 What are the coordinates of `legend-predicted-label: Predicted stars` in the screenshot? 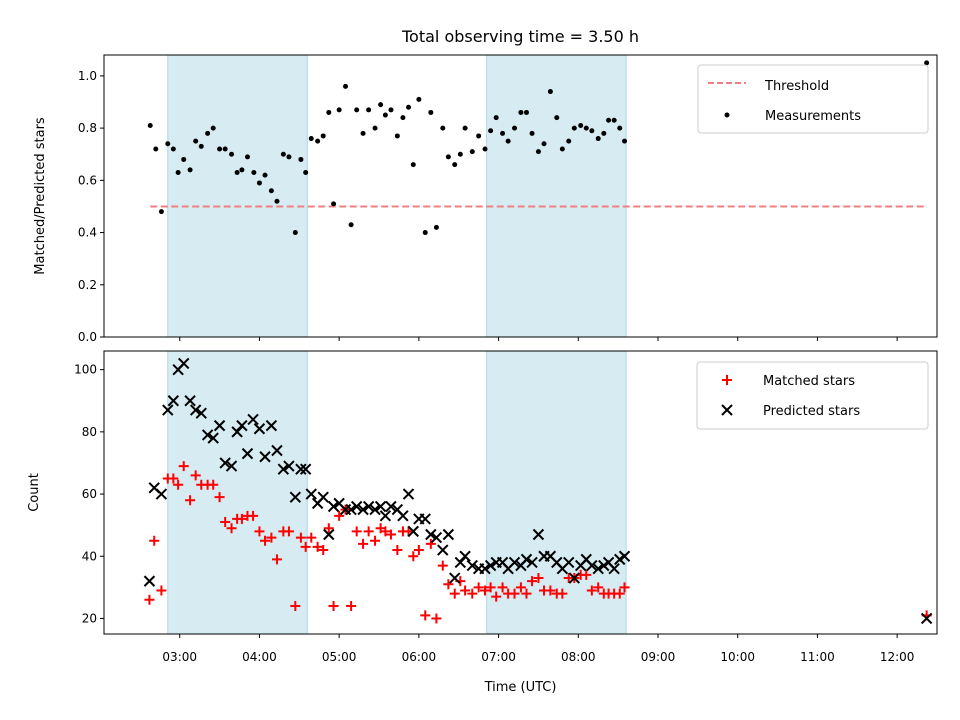 It's located at (811, 411).